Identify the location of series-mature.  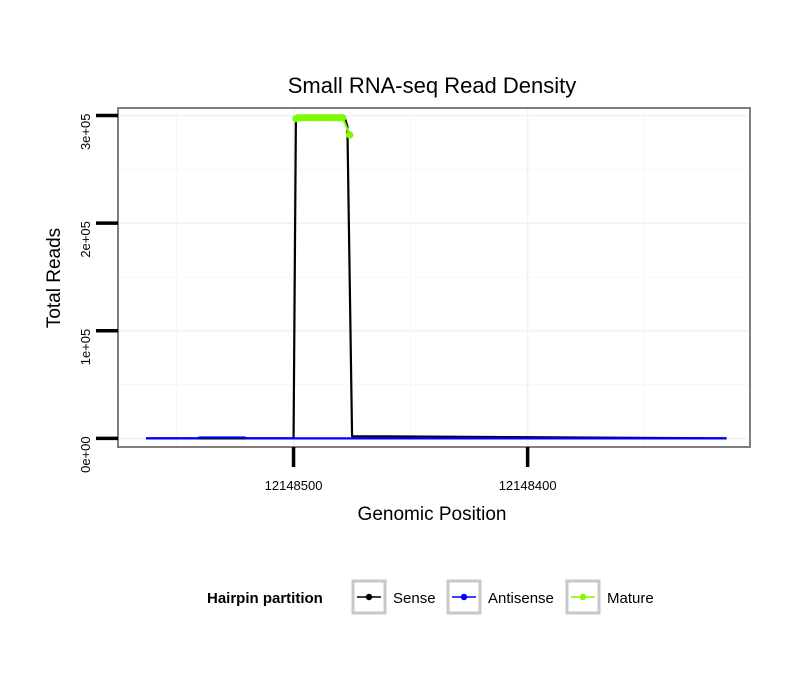
(323, 126).